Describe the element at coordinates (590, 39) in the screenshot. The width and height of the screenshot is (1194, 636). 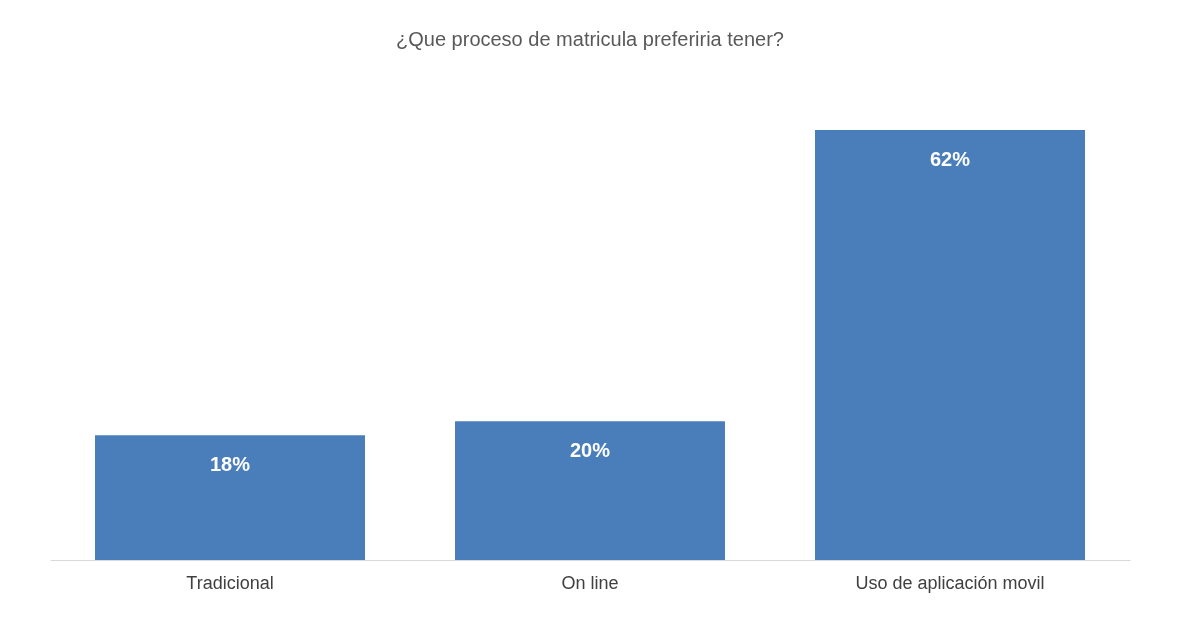
I see `chart-title: ¿Que proceso de matricula preferiria tener?` at that location.